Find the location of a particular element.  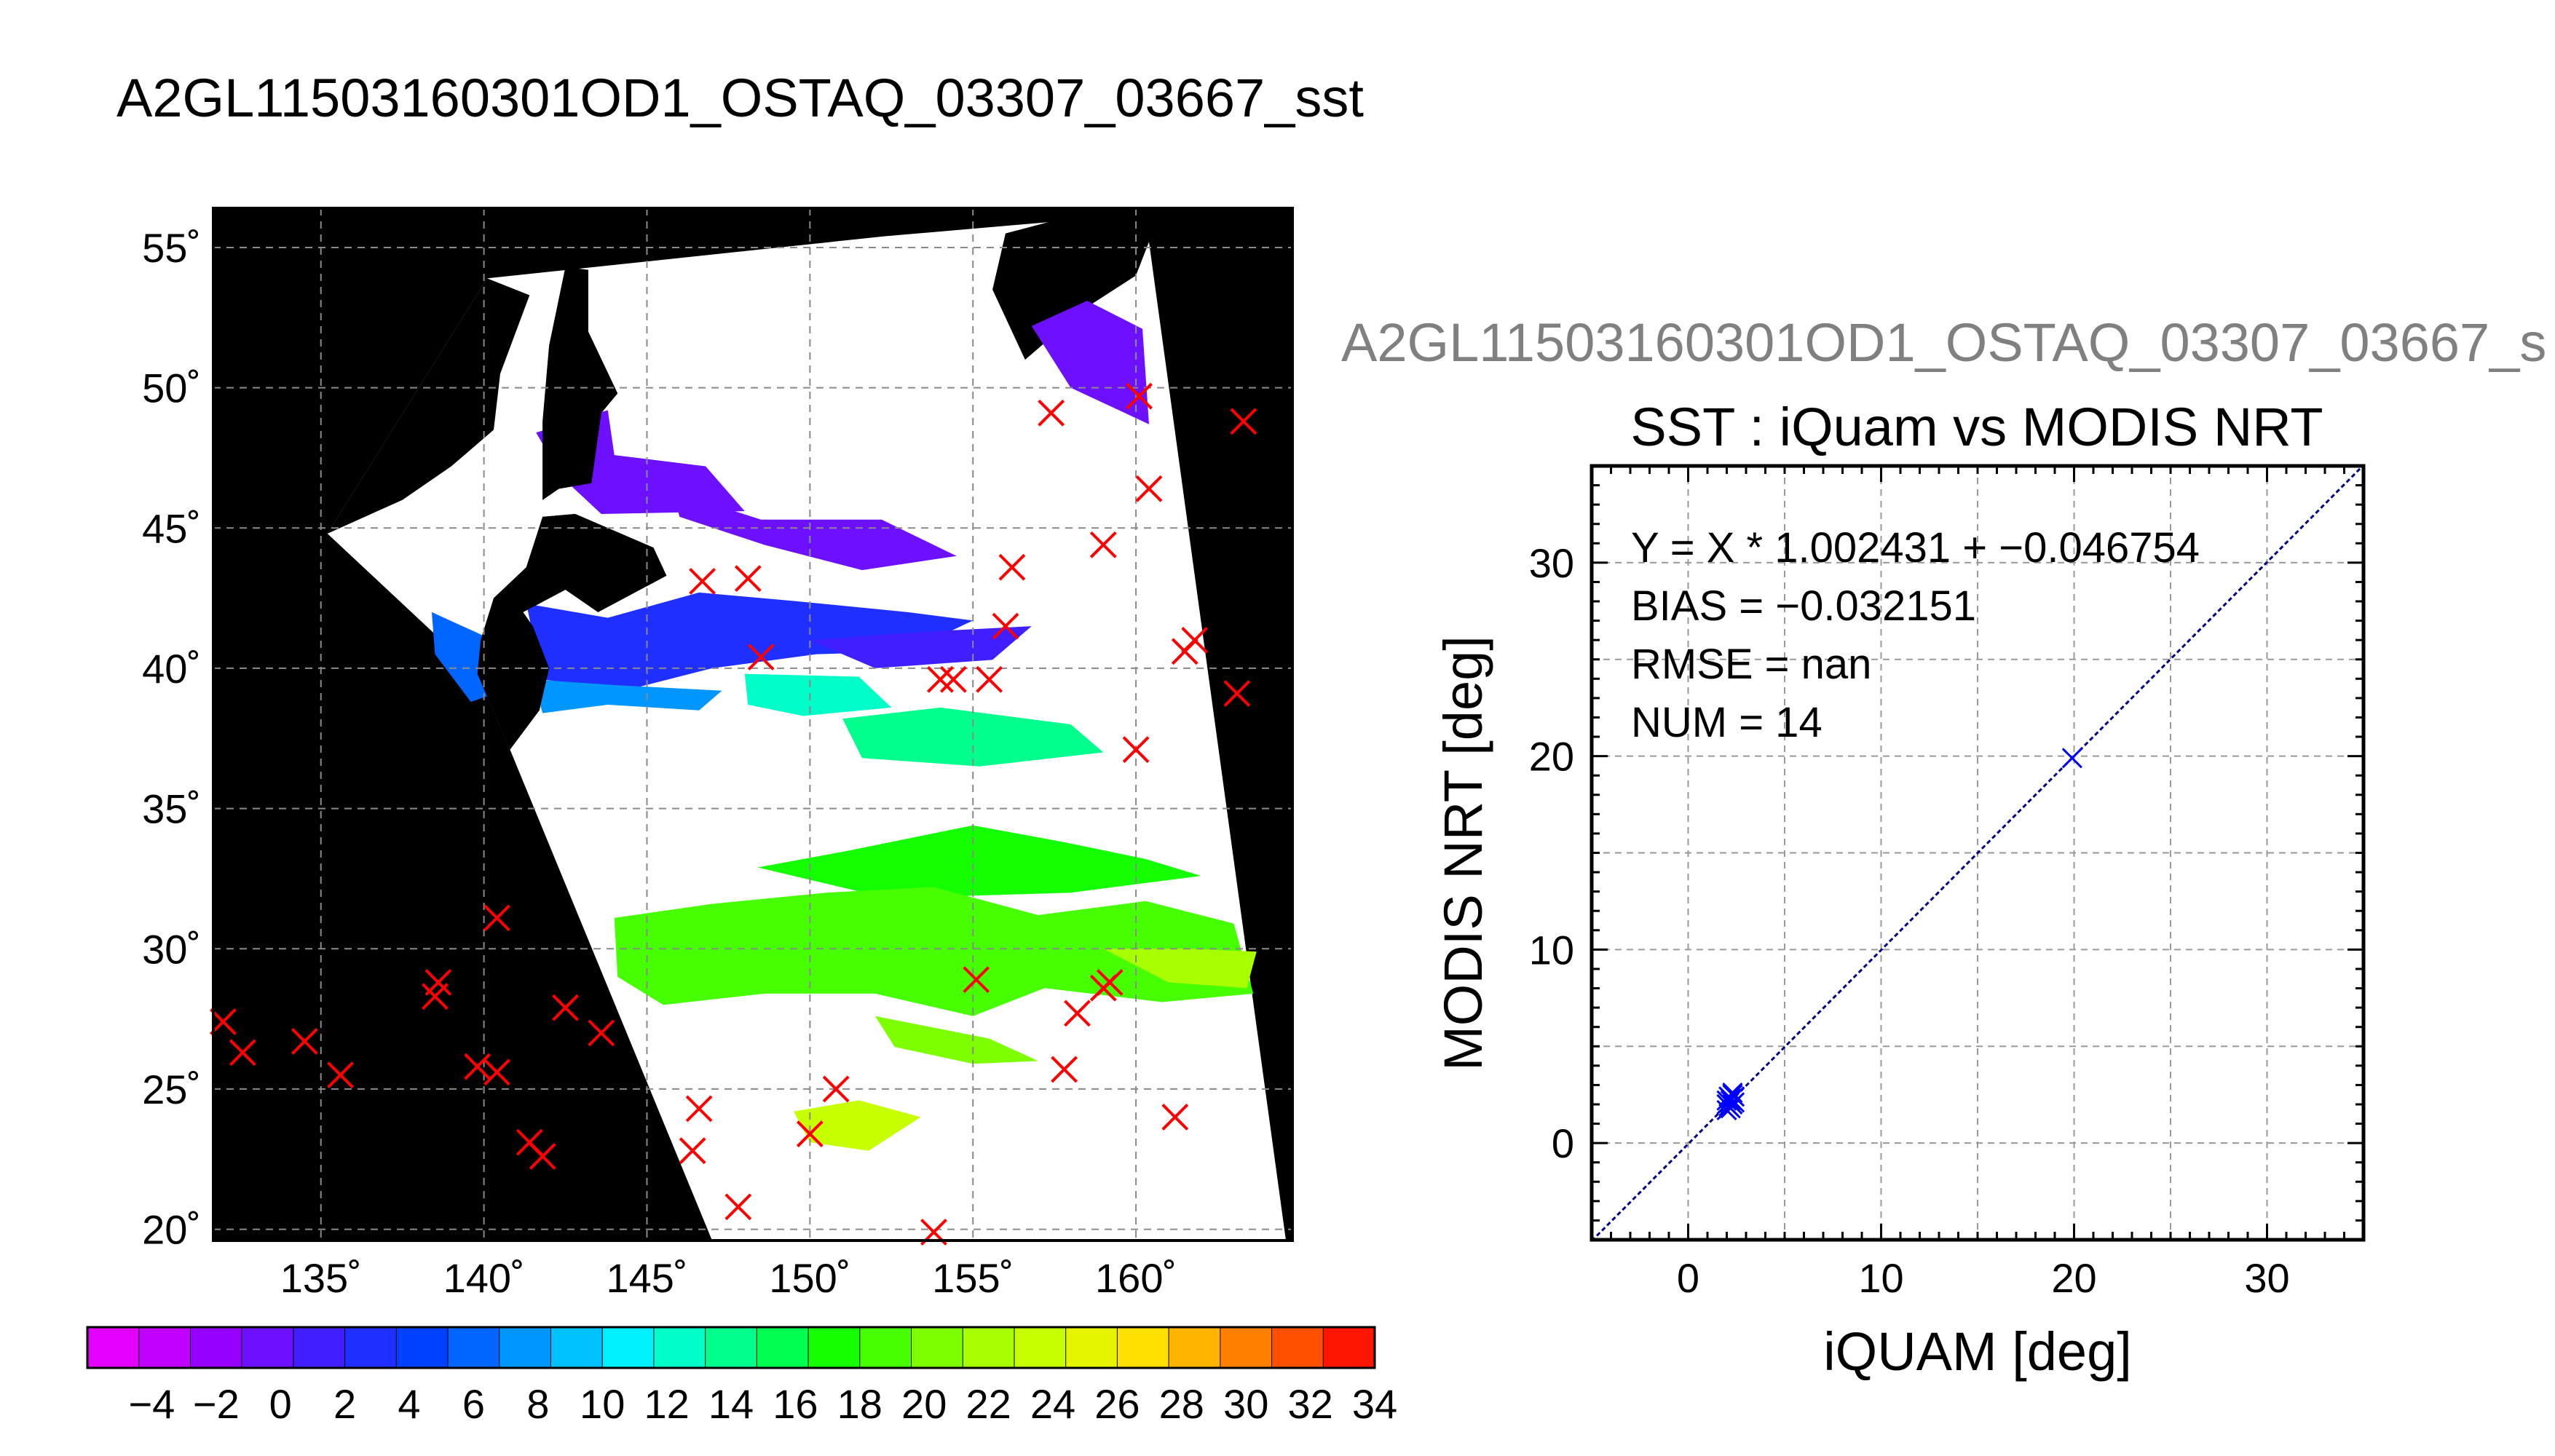

colorbar-label: 14 is located at coordinates (731, 1404).